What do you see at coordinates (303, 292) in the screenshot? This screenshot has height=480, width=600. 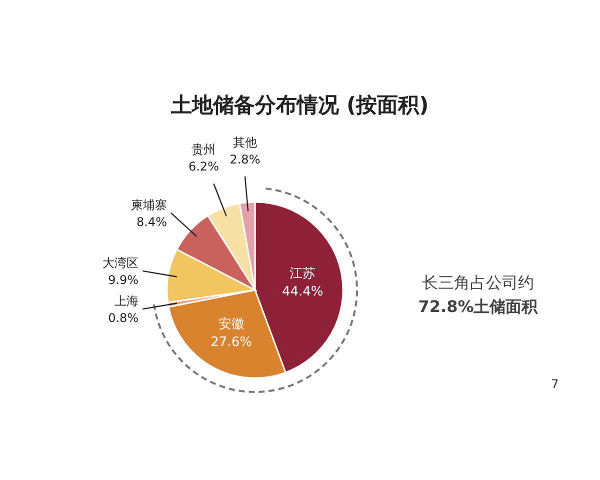 I see `data-label: 44.4%` at bounding box center [303, 292].